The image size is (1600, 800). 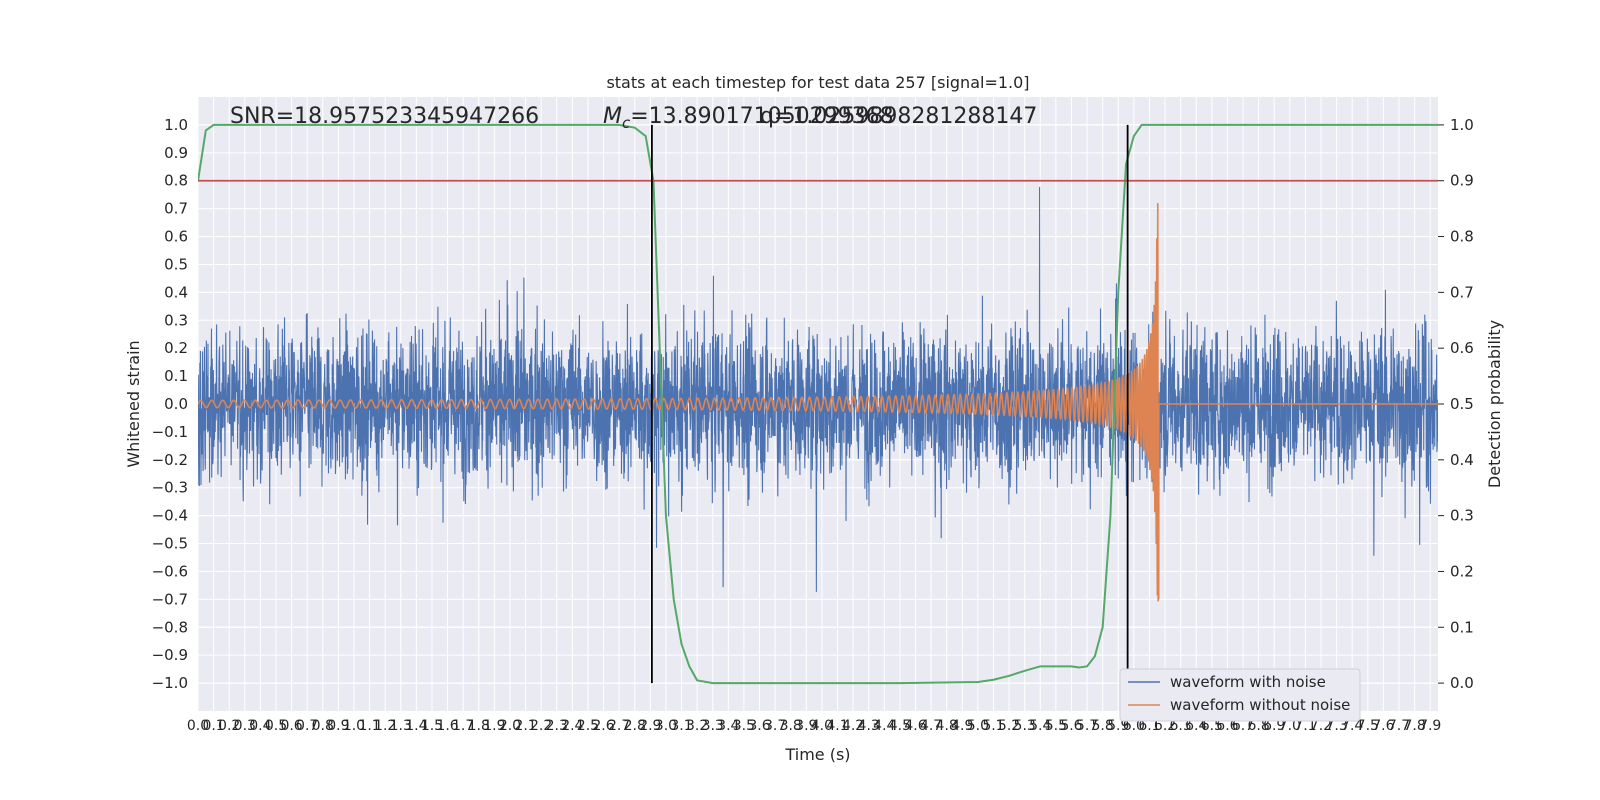 I want to click on x-tick-label: 2.1, so click(x=525, y=726).